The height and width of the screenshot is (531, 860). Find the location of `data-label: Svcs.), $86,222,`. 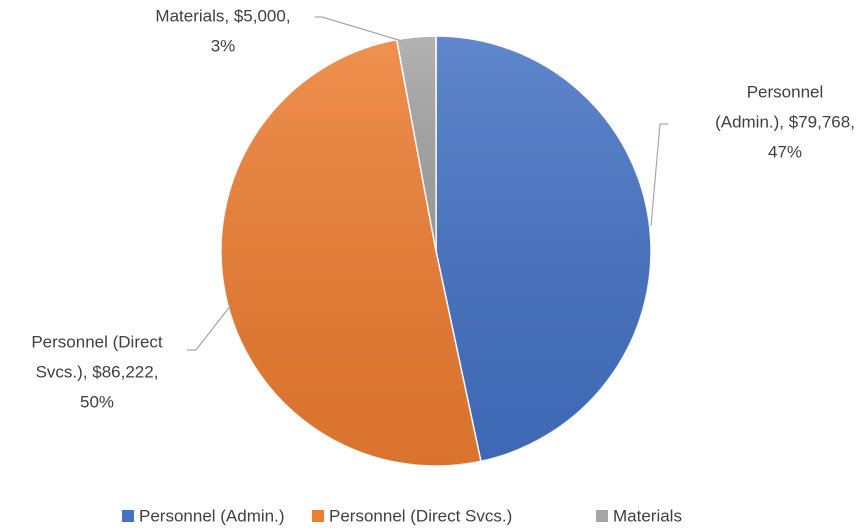

data-label: Svcs.), $86,222, is located at coordinates (97, 371).